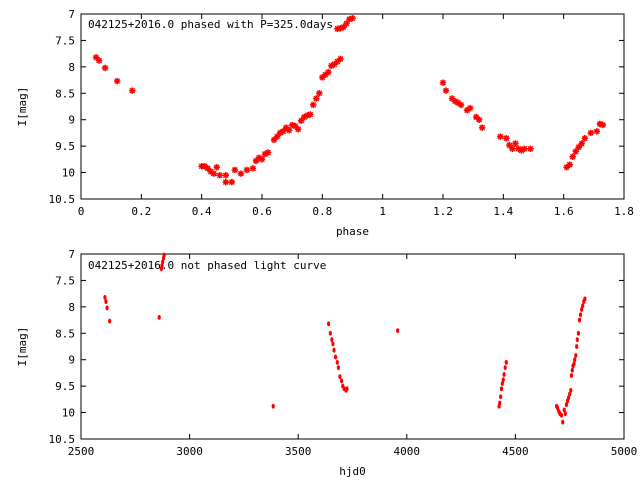 Image resolution: width=640 pixels, height=480 pixels. I want to click on x-tick-label: 0, so click(81, 211).